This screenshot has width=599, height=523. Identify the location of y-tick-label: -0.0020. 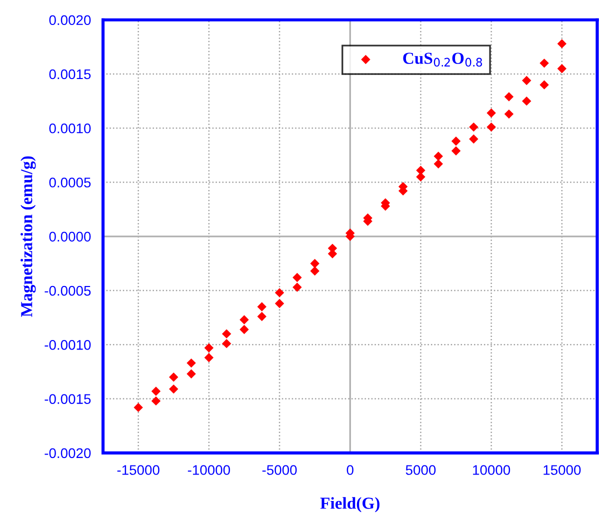
(67, 453).